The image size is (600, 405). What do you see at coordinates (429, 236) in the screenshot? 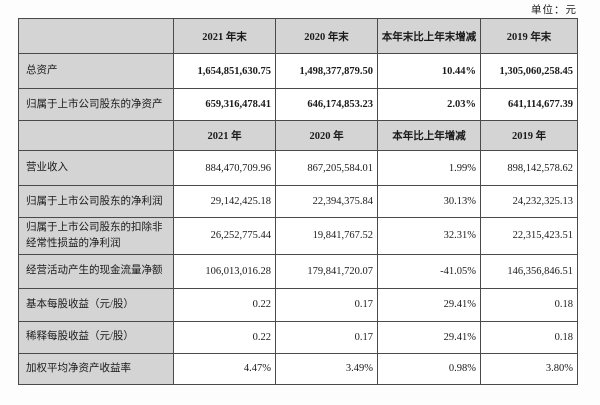
I see `value-cell: 32.31%` at bounding box center [429, 236].